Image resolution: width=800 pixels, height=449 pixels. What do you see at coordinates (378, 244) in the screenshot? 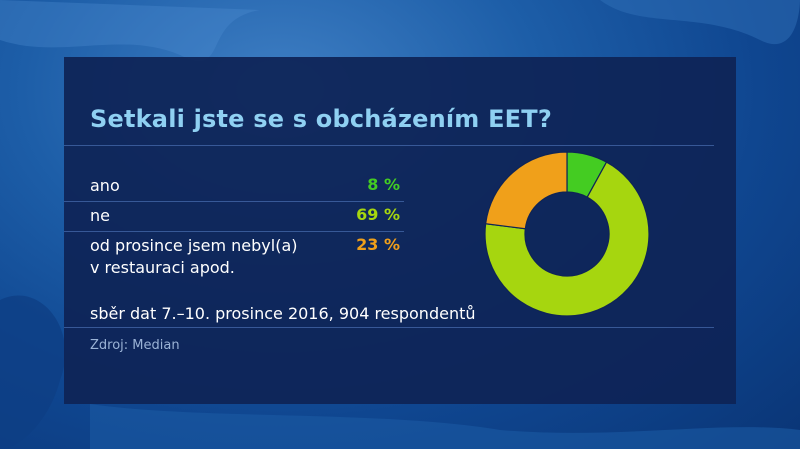
I see `row-value-nebyl: 23 %` at bounding box center [378, 244].